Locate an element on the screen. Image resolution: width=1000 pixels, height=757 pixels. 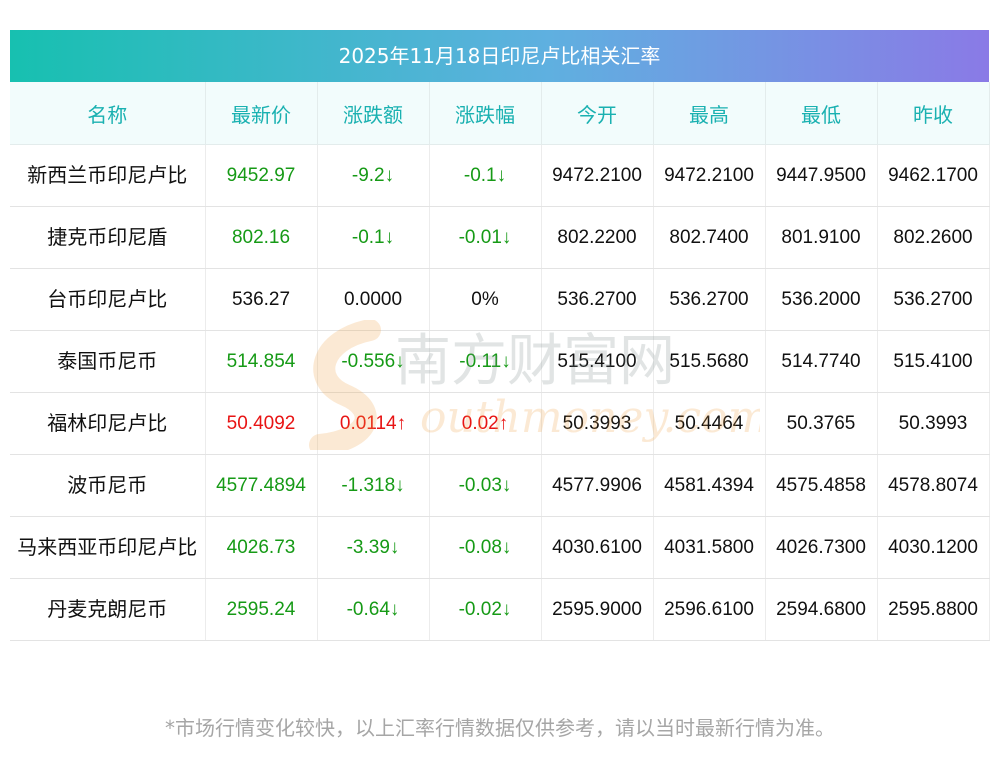
cell-low: 2594.6800 is located at coordinates (821, 609).